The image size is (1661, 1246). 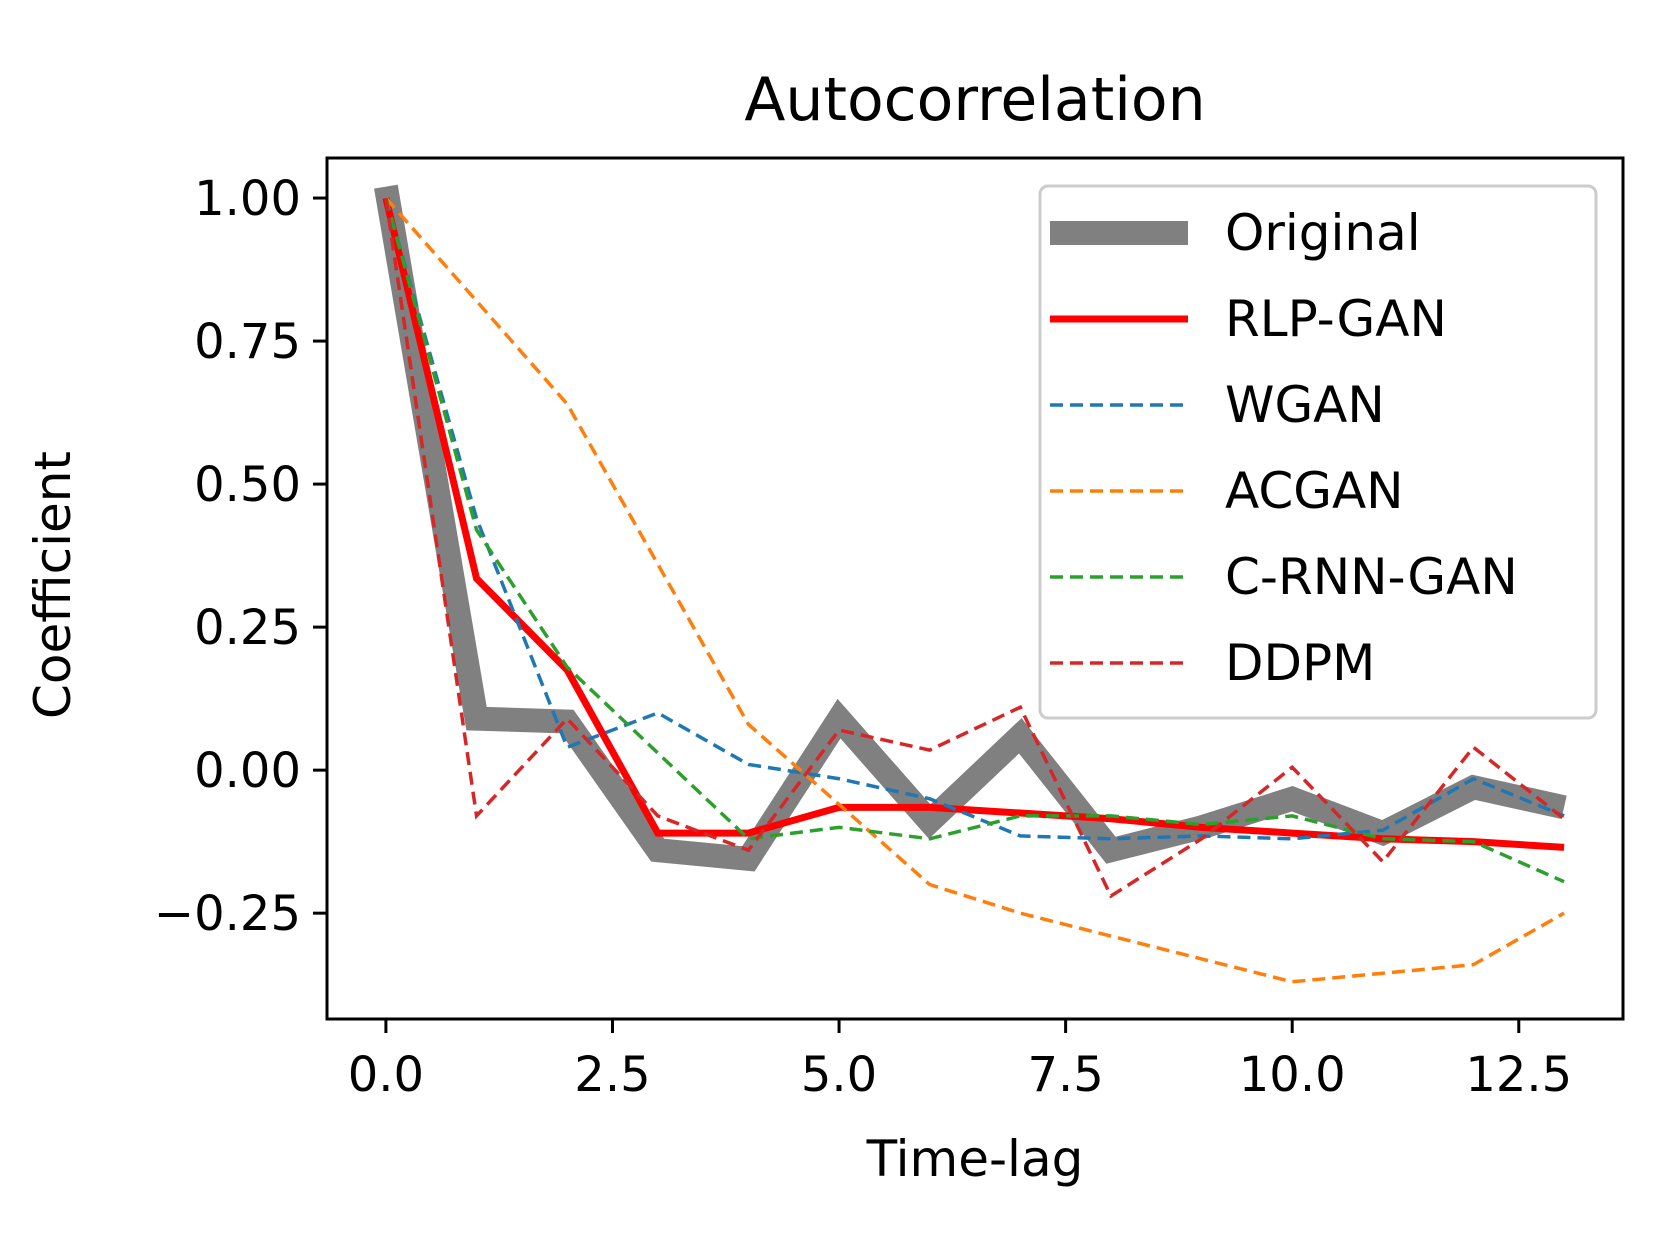 I want to click on y-tick-label: 1.00, so click(x=247, y=199).